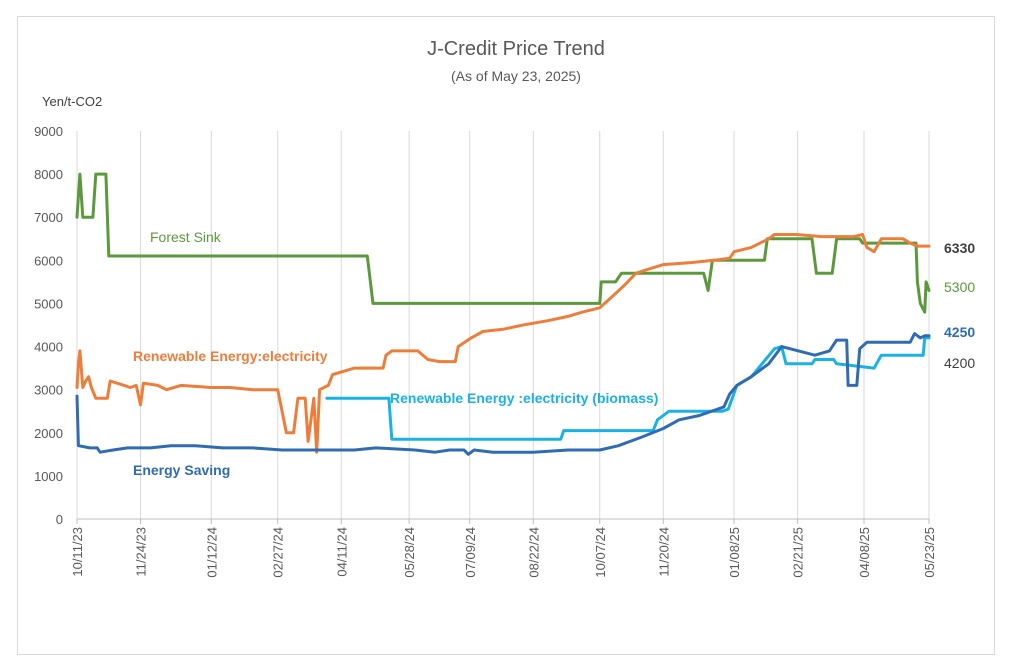  Describe the element at coordinates (533, 552) in the screenshot. I see `x-tick-label: 08/22/24` at that location.